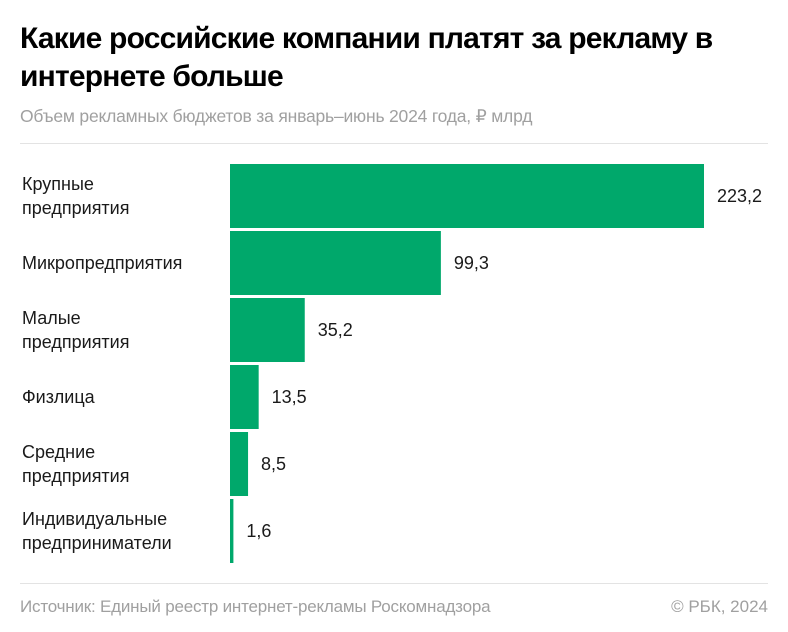 The width and height of the screenshot is (788, 632). What do you see at coordinates (258, 531) in the screenshot?
I see `value-label: 1,6` at bounding box center [258, 531].